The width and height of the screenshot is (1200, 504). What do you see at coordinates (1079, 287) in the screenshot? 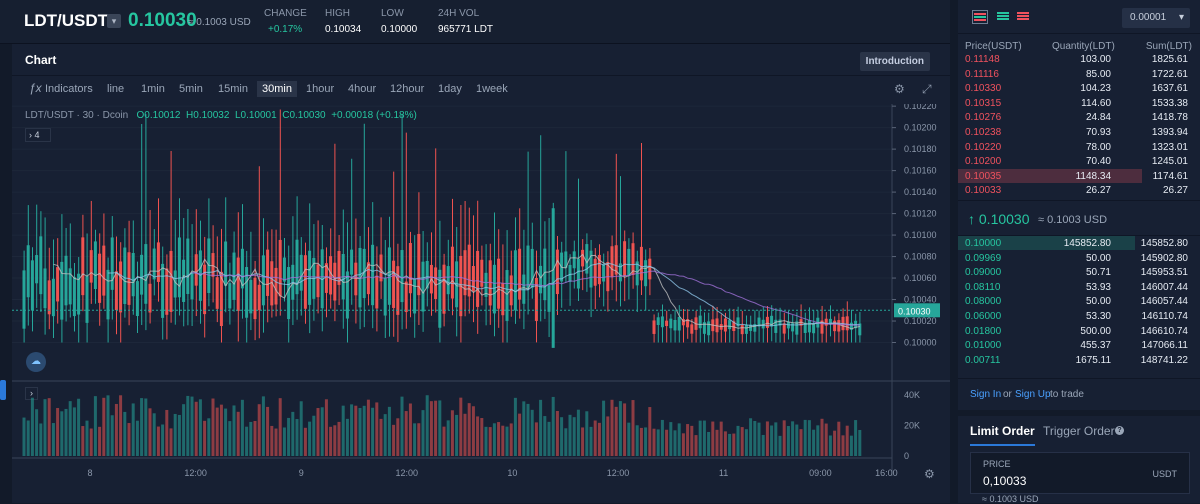
I see `bid-row: 0.08110 53.93 146007.44` at bounding box center [1079, 287].